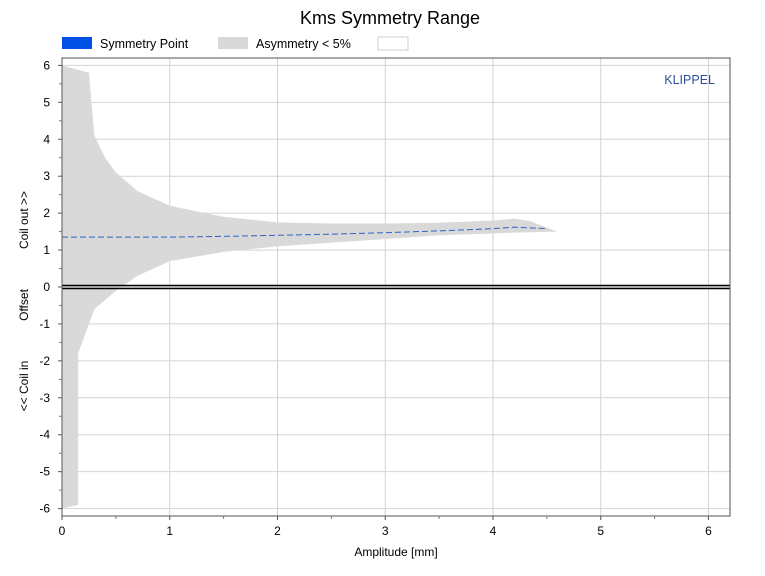 The image size is (765, 576). I want to click on y-tick-label-2: 2, so click(46, 213).